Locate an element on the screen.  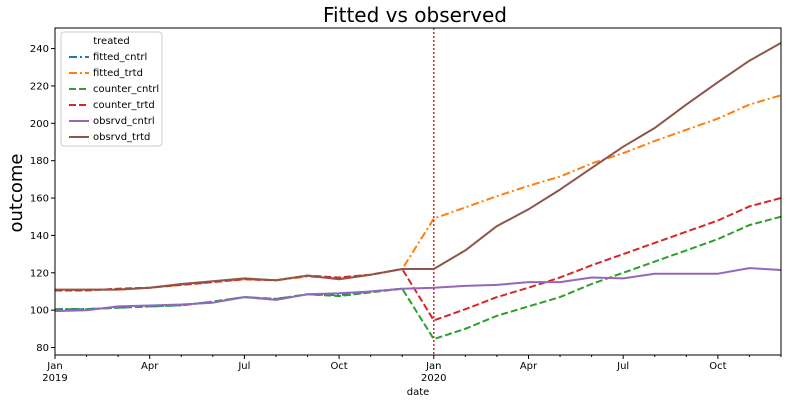
y-tick-label: 160 is located at coordinates (39, 199).